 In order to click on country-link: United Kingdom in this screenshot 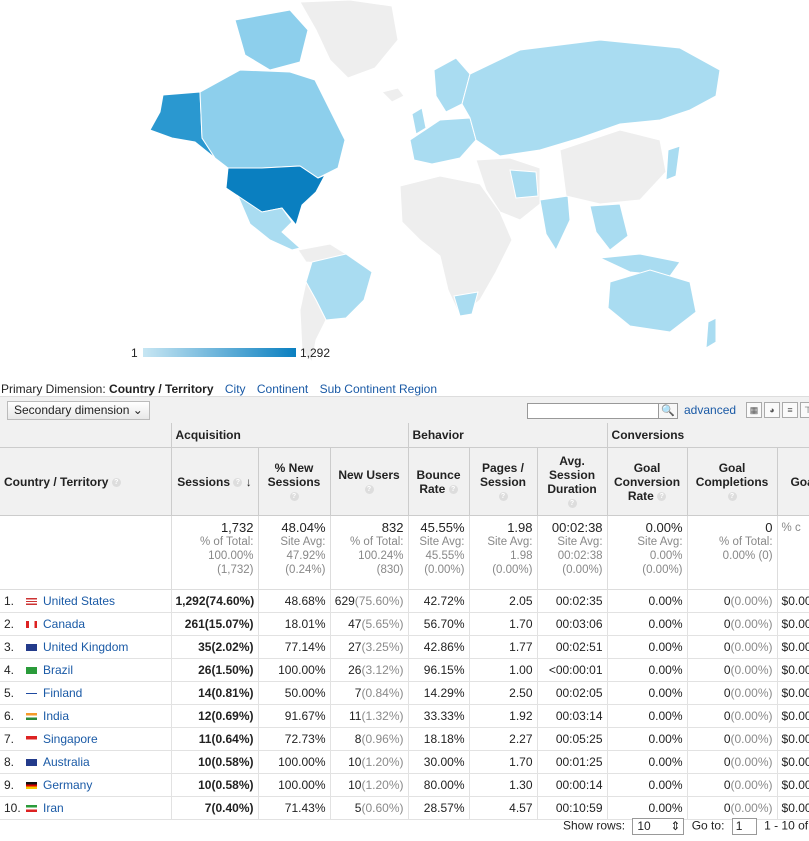, I will do `click(86, 647)`.